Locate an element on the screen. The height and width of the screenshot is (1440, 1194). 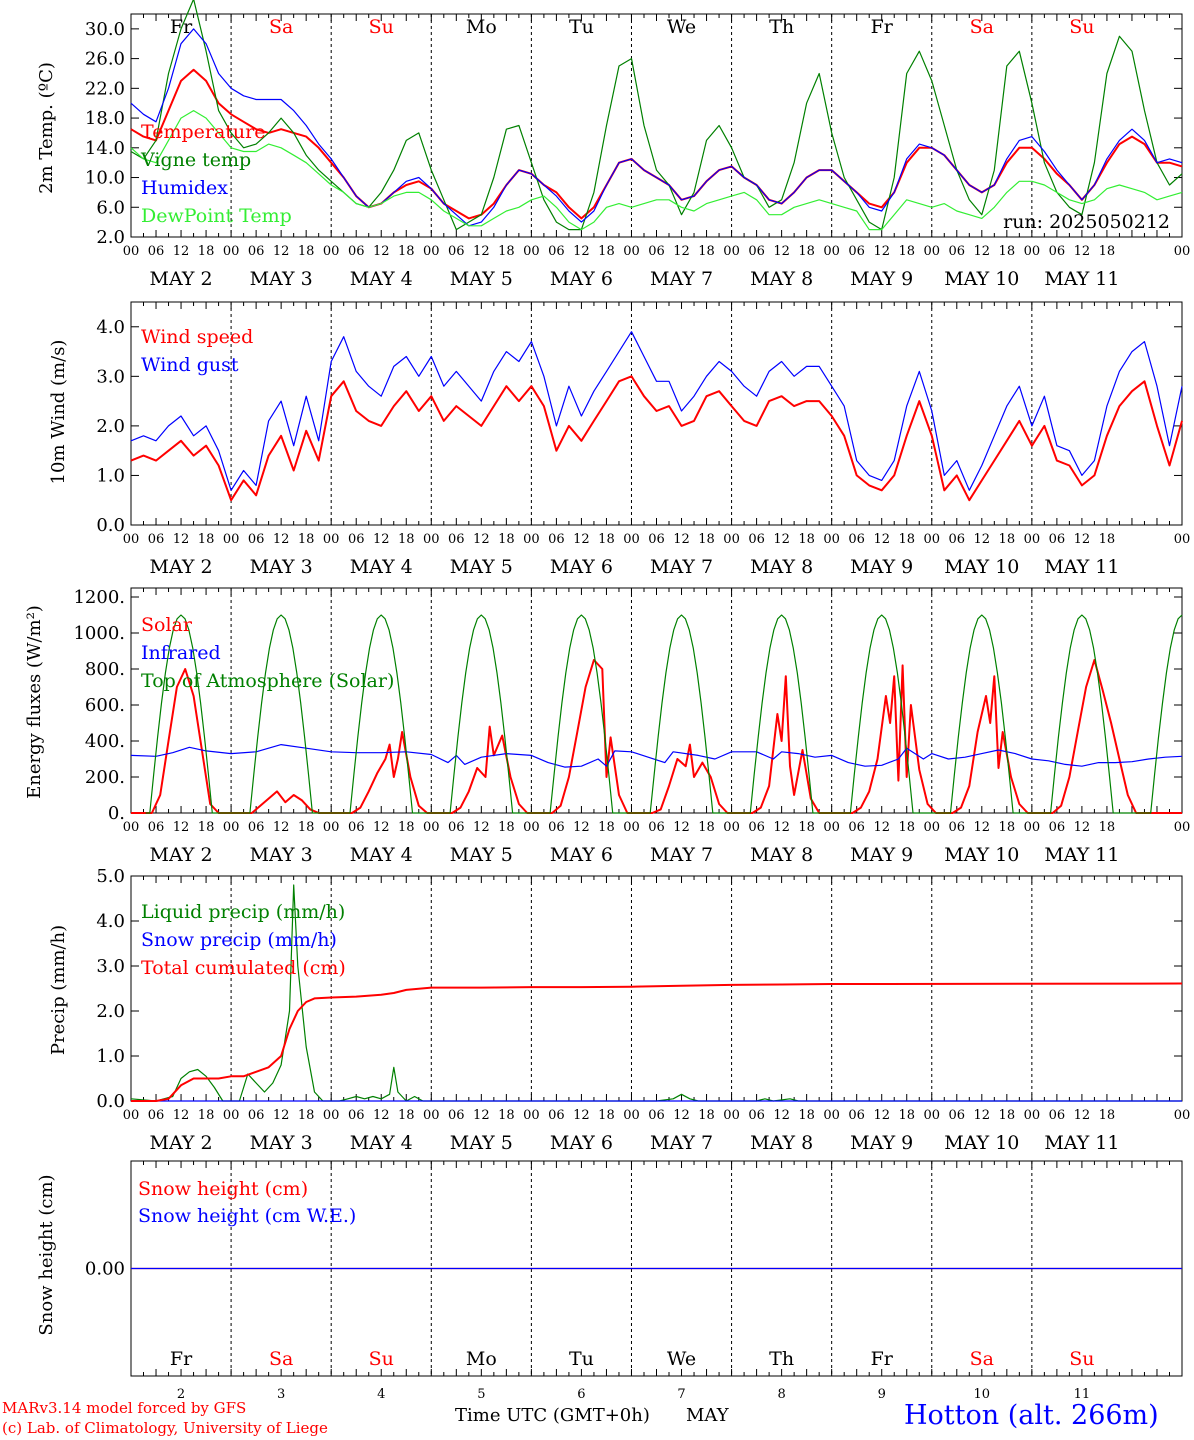
series-line-wind-gust is located at coordinates (656, 411).